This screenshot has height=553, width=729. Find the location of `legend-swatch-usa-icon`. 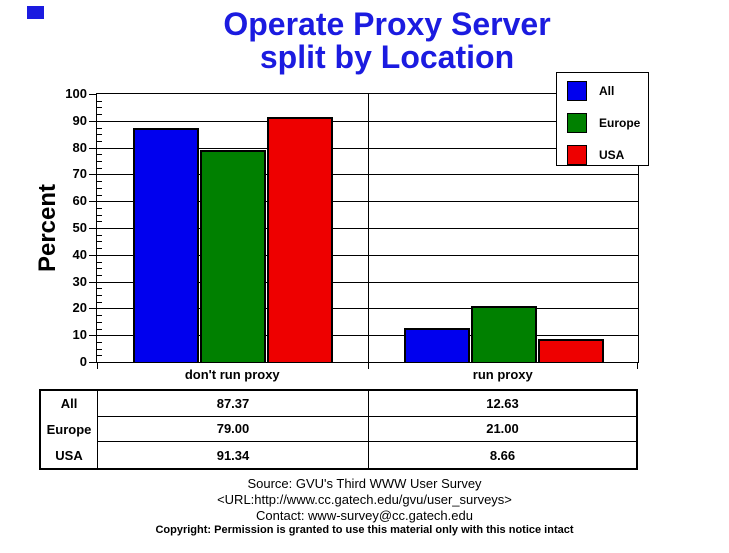

legend-swatch-usa-icon is located at coordinates (577, 155).